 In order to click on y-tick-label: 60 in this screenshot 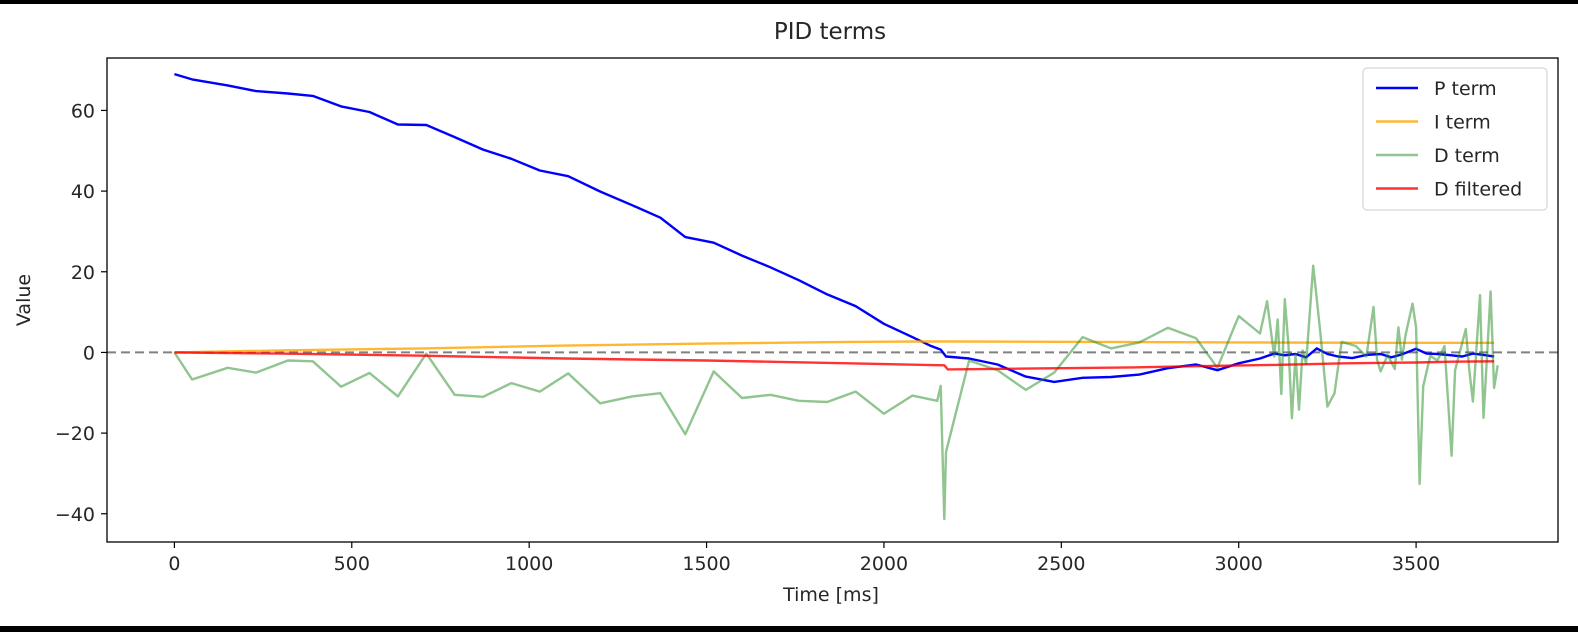, I will do `click(83, 111)`.